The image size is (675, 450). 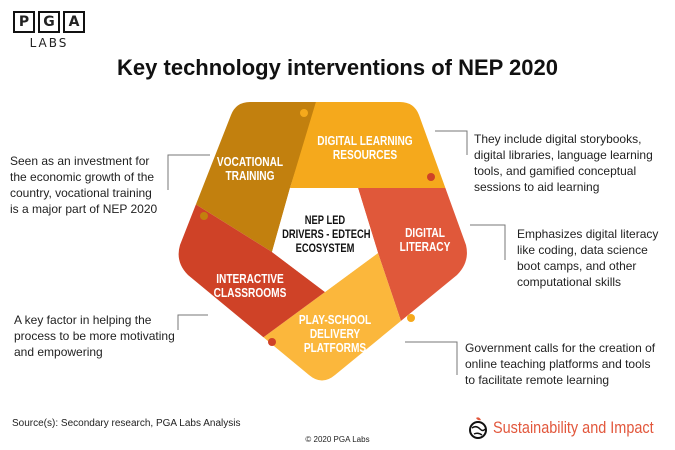 What do you see at coordinates (537, 187) in the screenshot?
I see `desc-line: sessions to aid learning` at bounding box center [537, 187].